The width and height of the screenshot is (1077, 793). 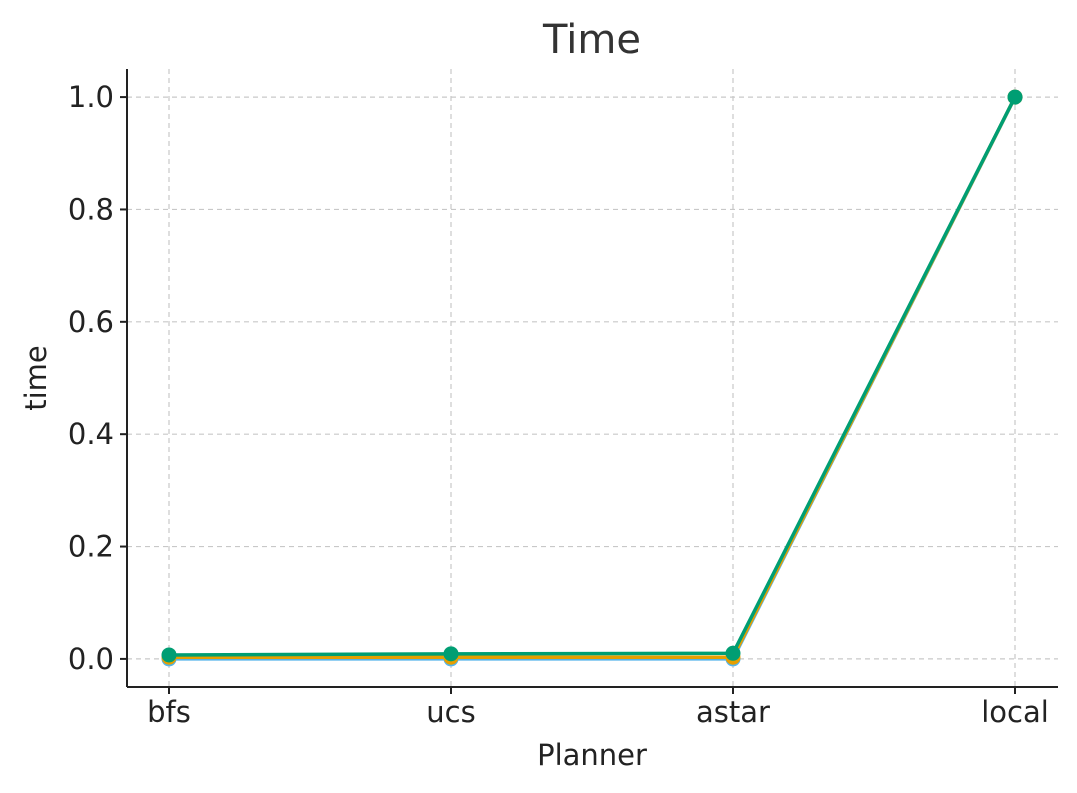 What do you see at coordinates (36, 378) in the screenshot?
I see `y-axis-label: time` at bounding box center [36, 378].